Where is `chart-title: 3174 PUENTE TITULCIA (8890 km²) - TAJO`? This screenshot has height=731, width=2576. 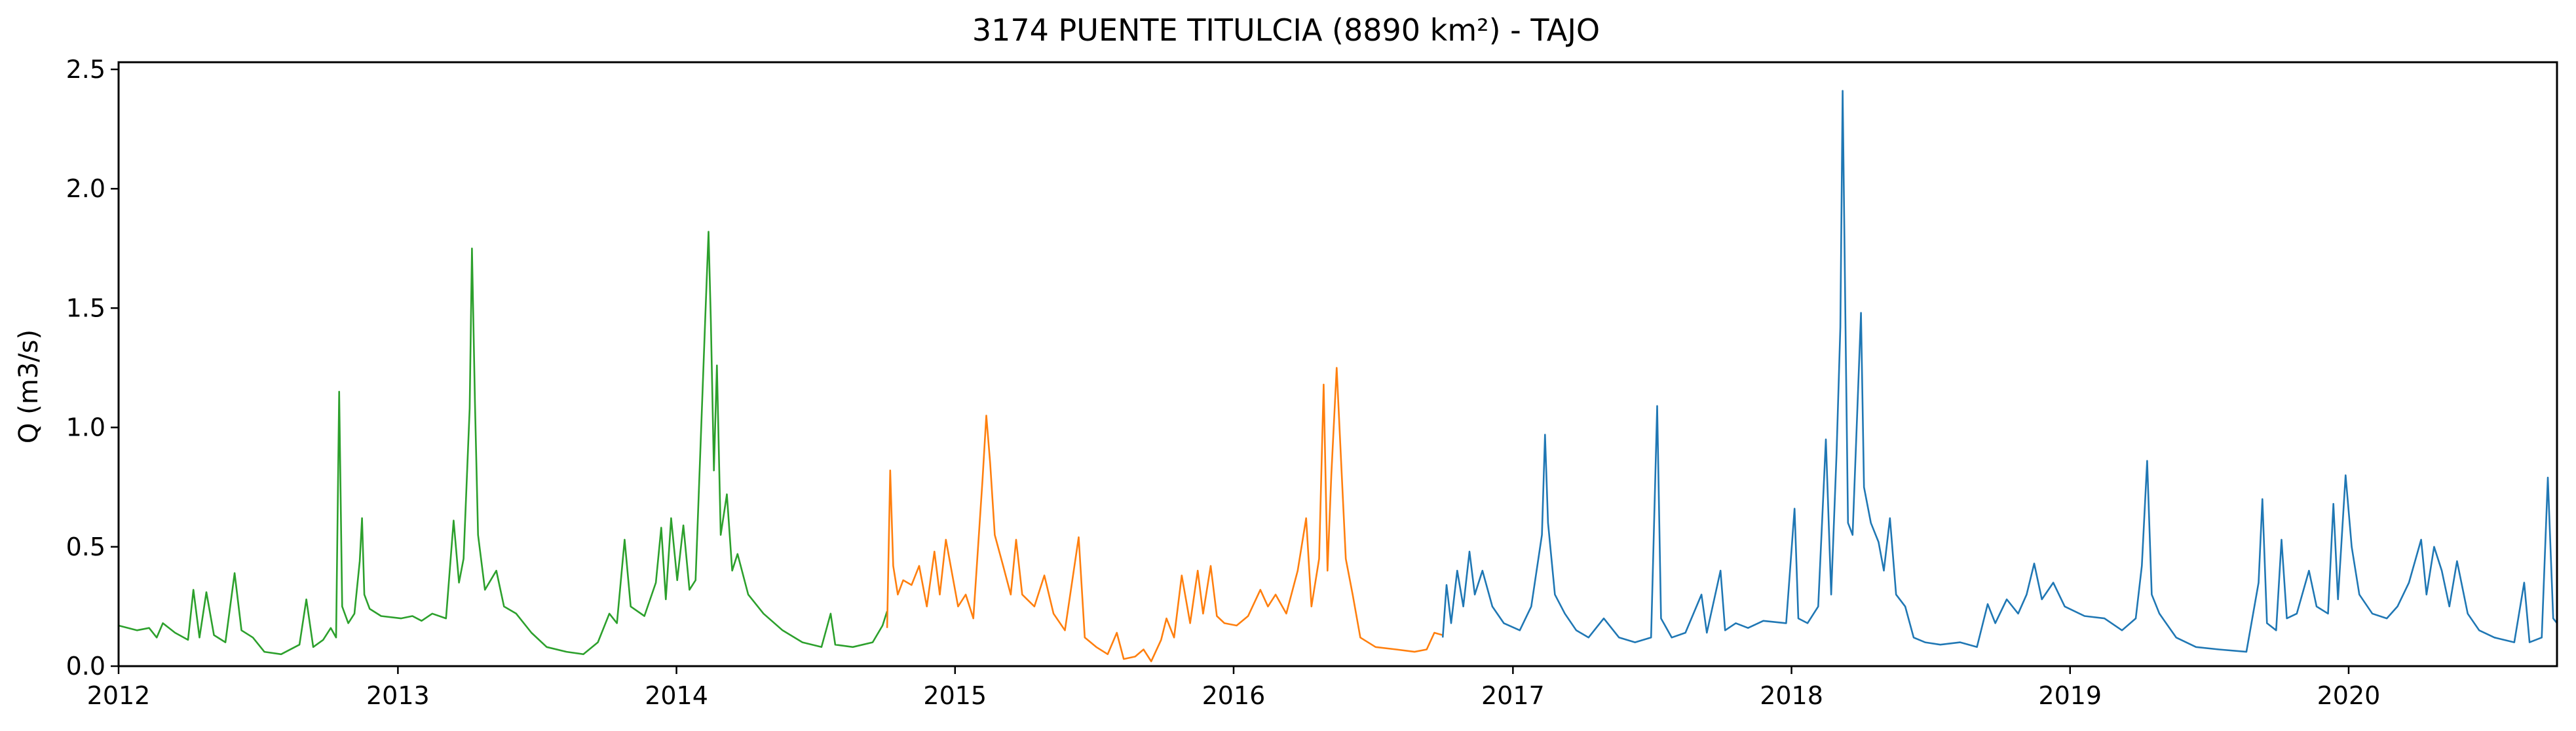
chart-title: 3174 PUENTE TITULCIA (8890 km²) - TAJO is located at coordinates (1286, 30).